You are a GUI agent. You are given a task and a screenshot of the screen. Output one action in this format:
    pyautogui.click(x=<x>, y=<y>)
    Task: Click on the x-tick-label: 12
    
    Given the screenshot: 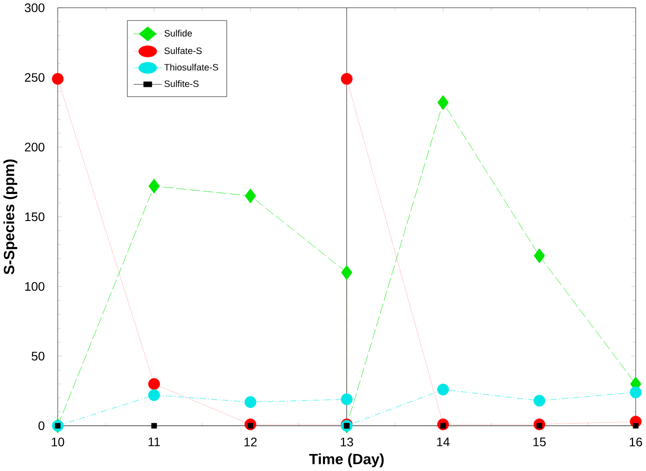 What is the action you would take?
    pyautogui.click(x=250, y=442)
    